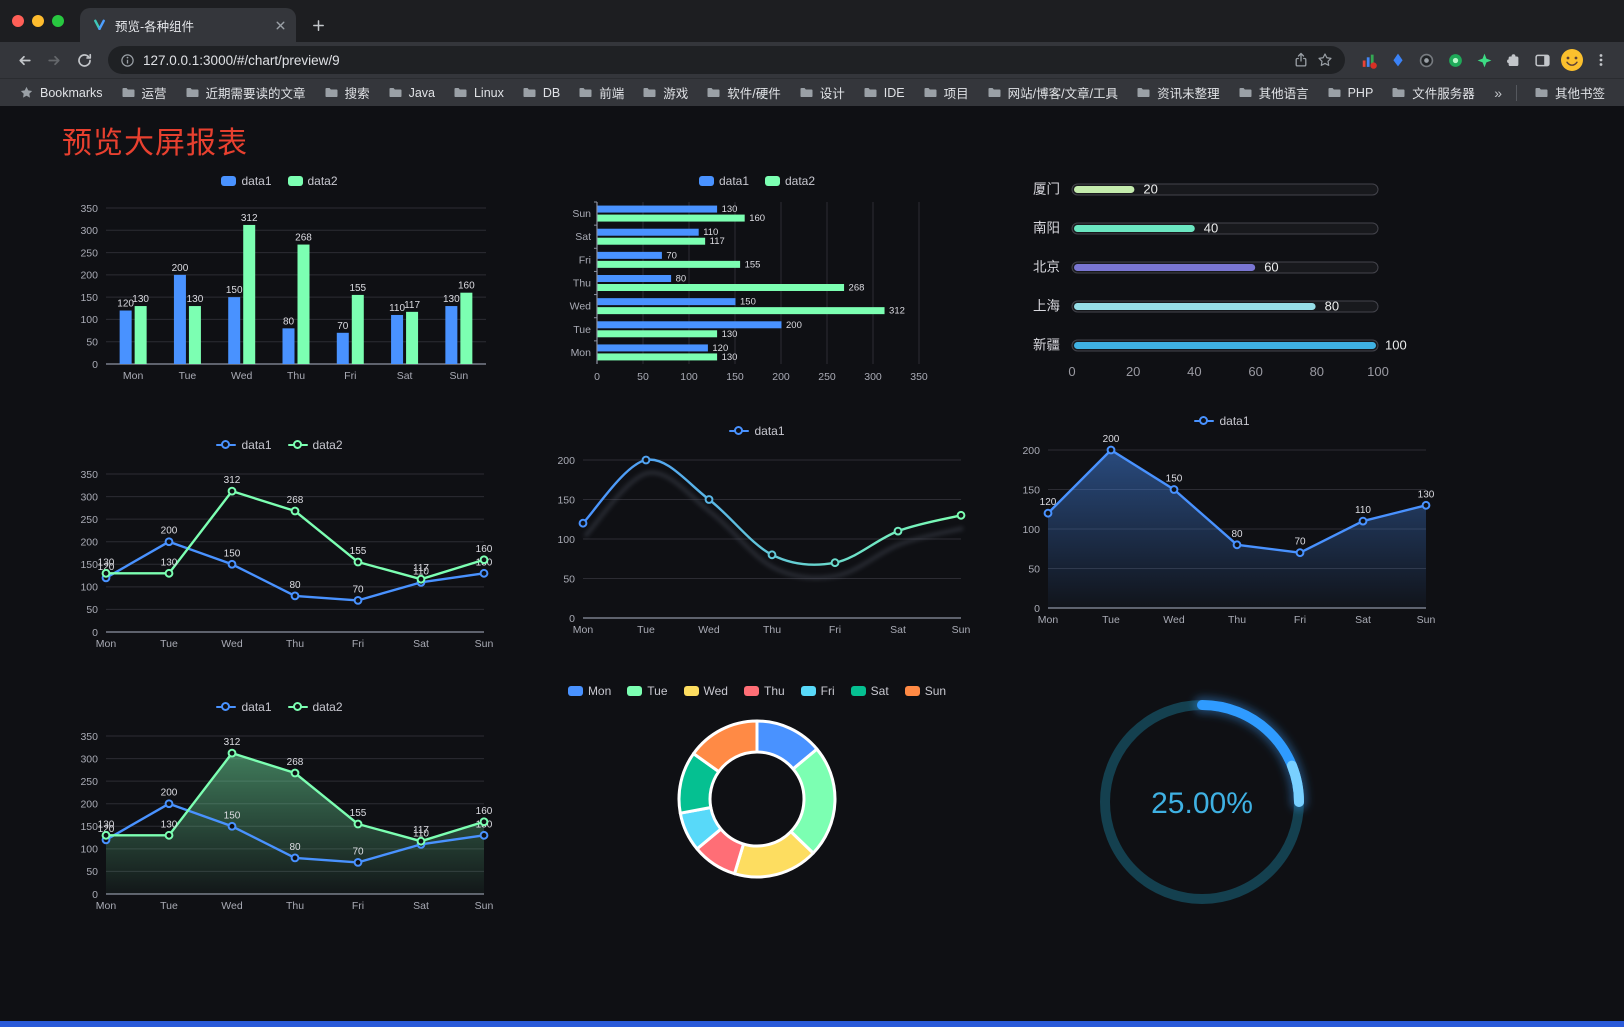 The width and height of the screenshot is (1624, 1027). I want to click on extension-kite-icon, so click(1397, 60).